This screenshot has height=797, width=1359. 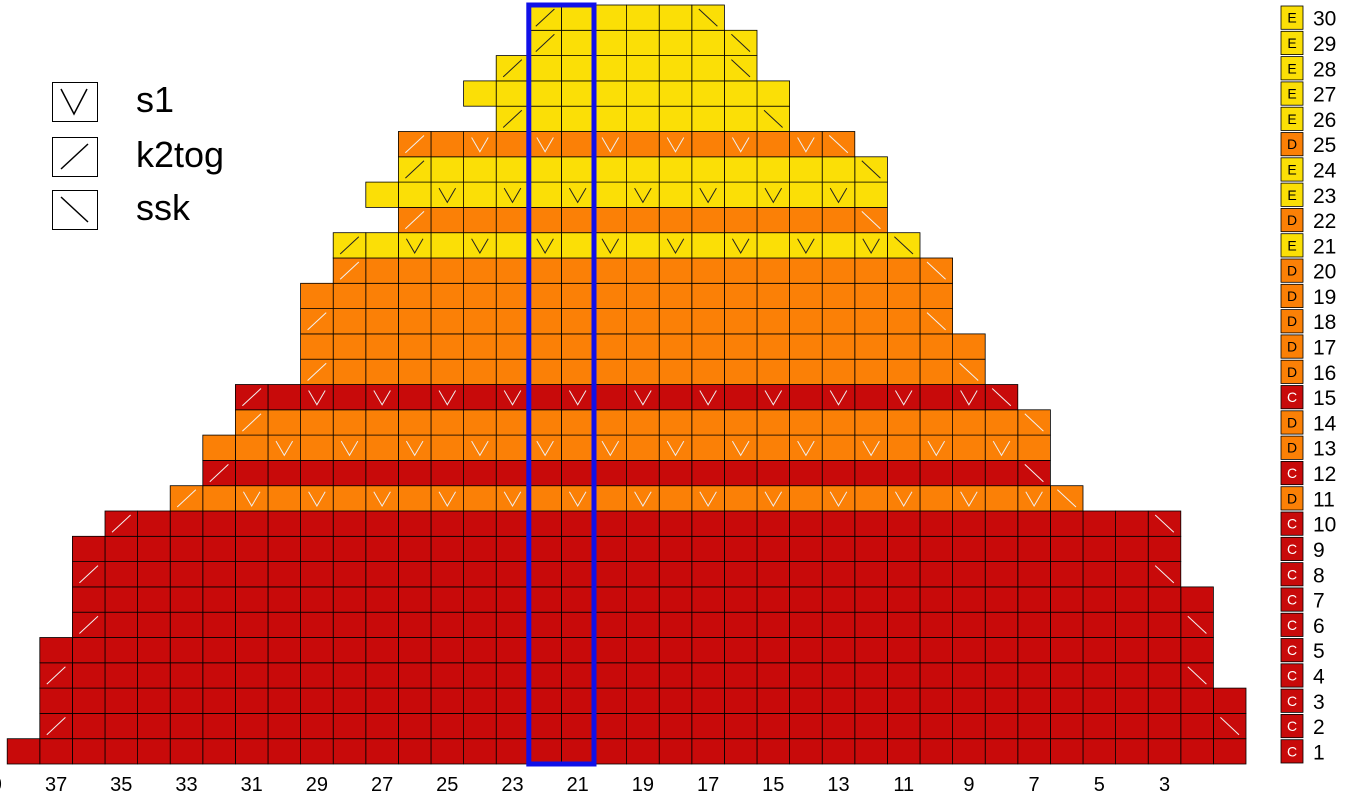 What do you see at coordinates (643, 785) in the screenshot?
I see `x-tick-label: 19` at bounding box center [643, 785].